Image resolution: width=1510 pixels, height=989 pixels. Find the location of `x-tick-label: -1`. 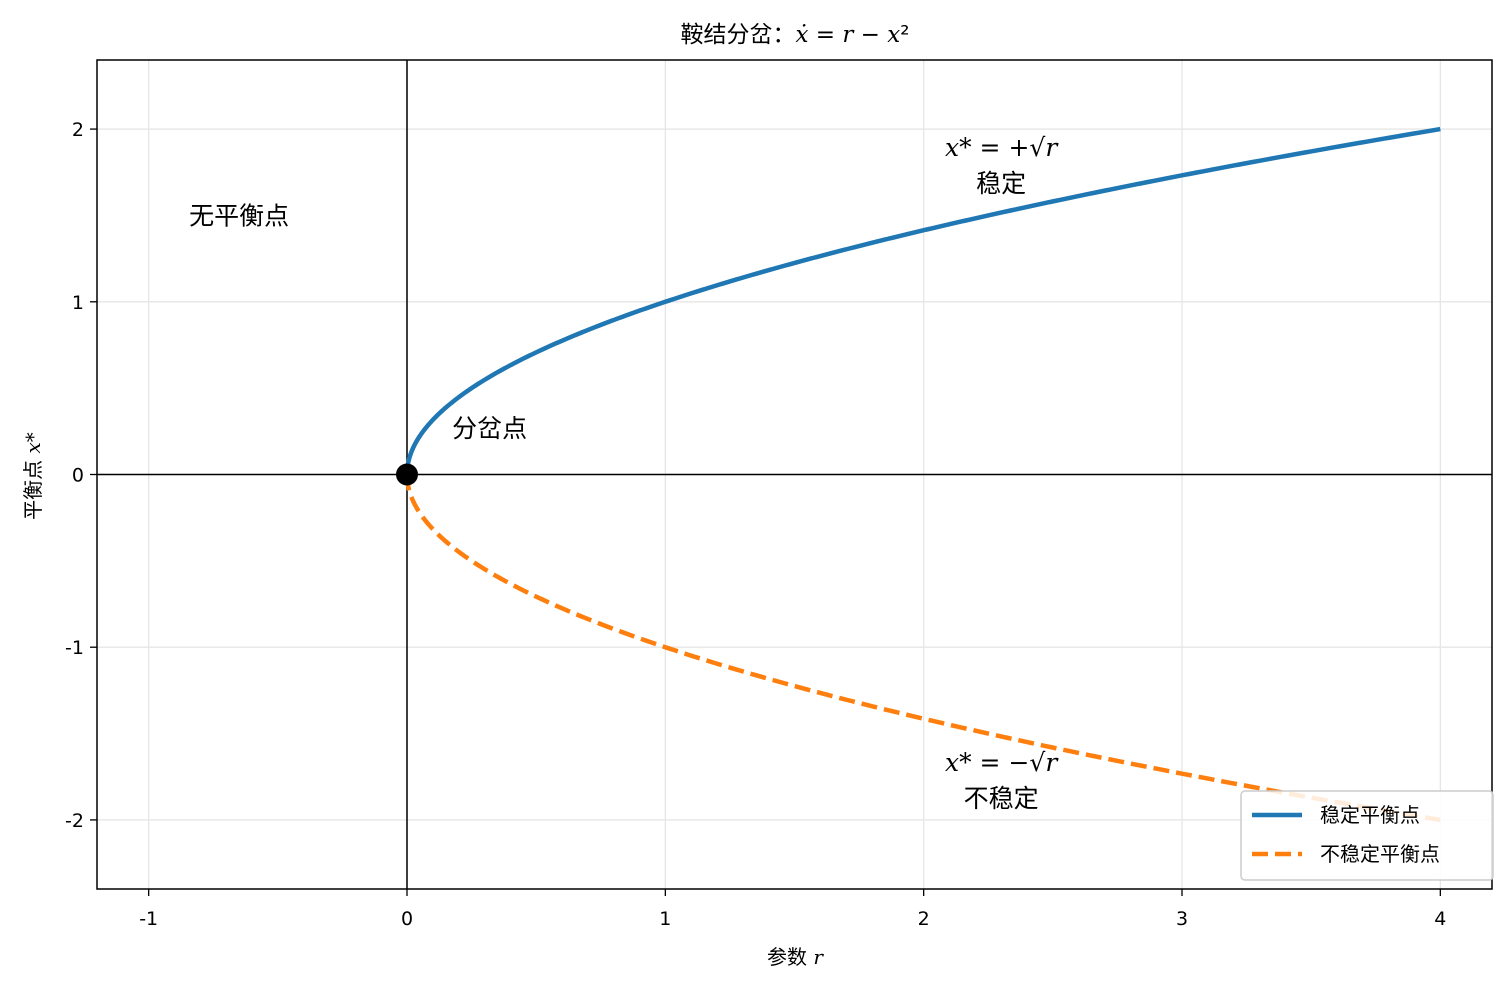

x-tick-label: -1 is located at coordinates (148, 919).